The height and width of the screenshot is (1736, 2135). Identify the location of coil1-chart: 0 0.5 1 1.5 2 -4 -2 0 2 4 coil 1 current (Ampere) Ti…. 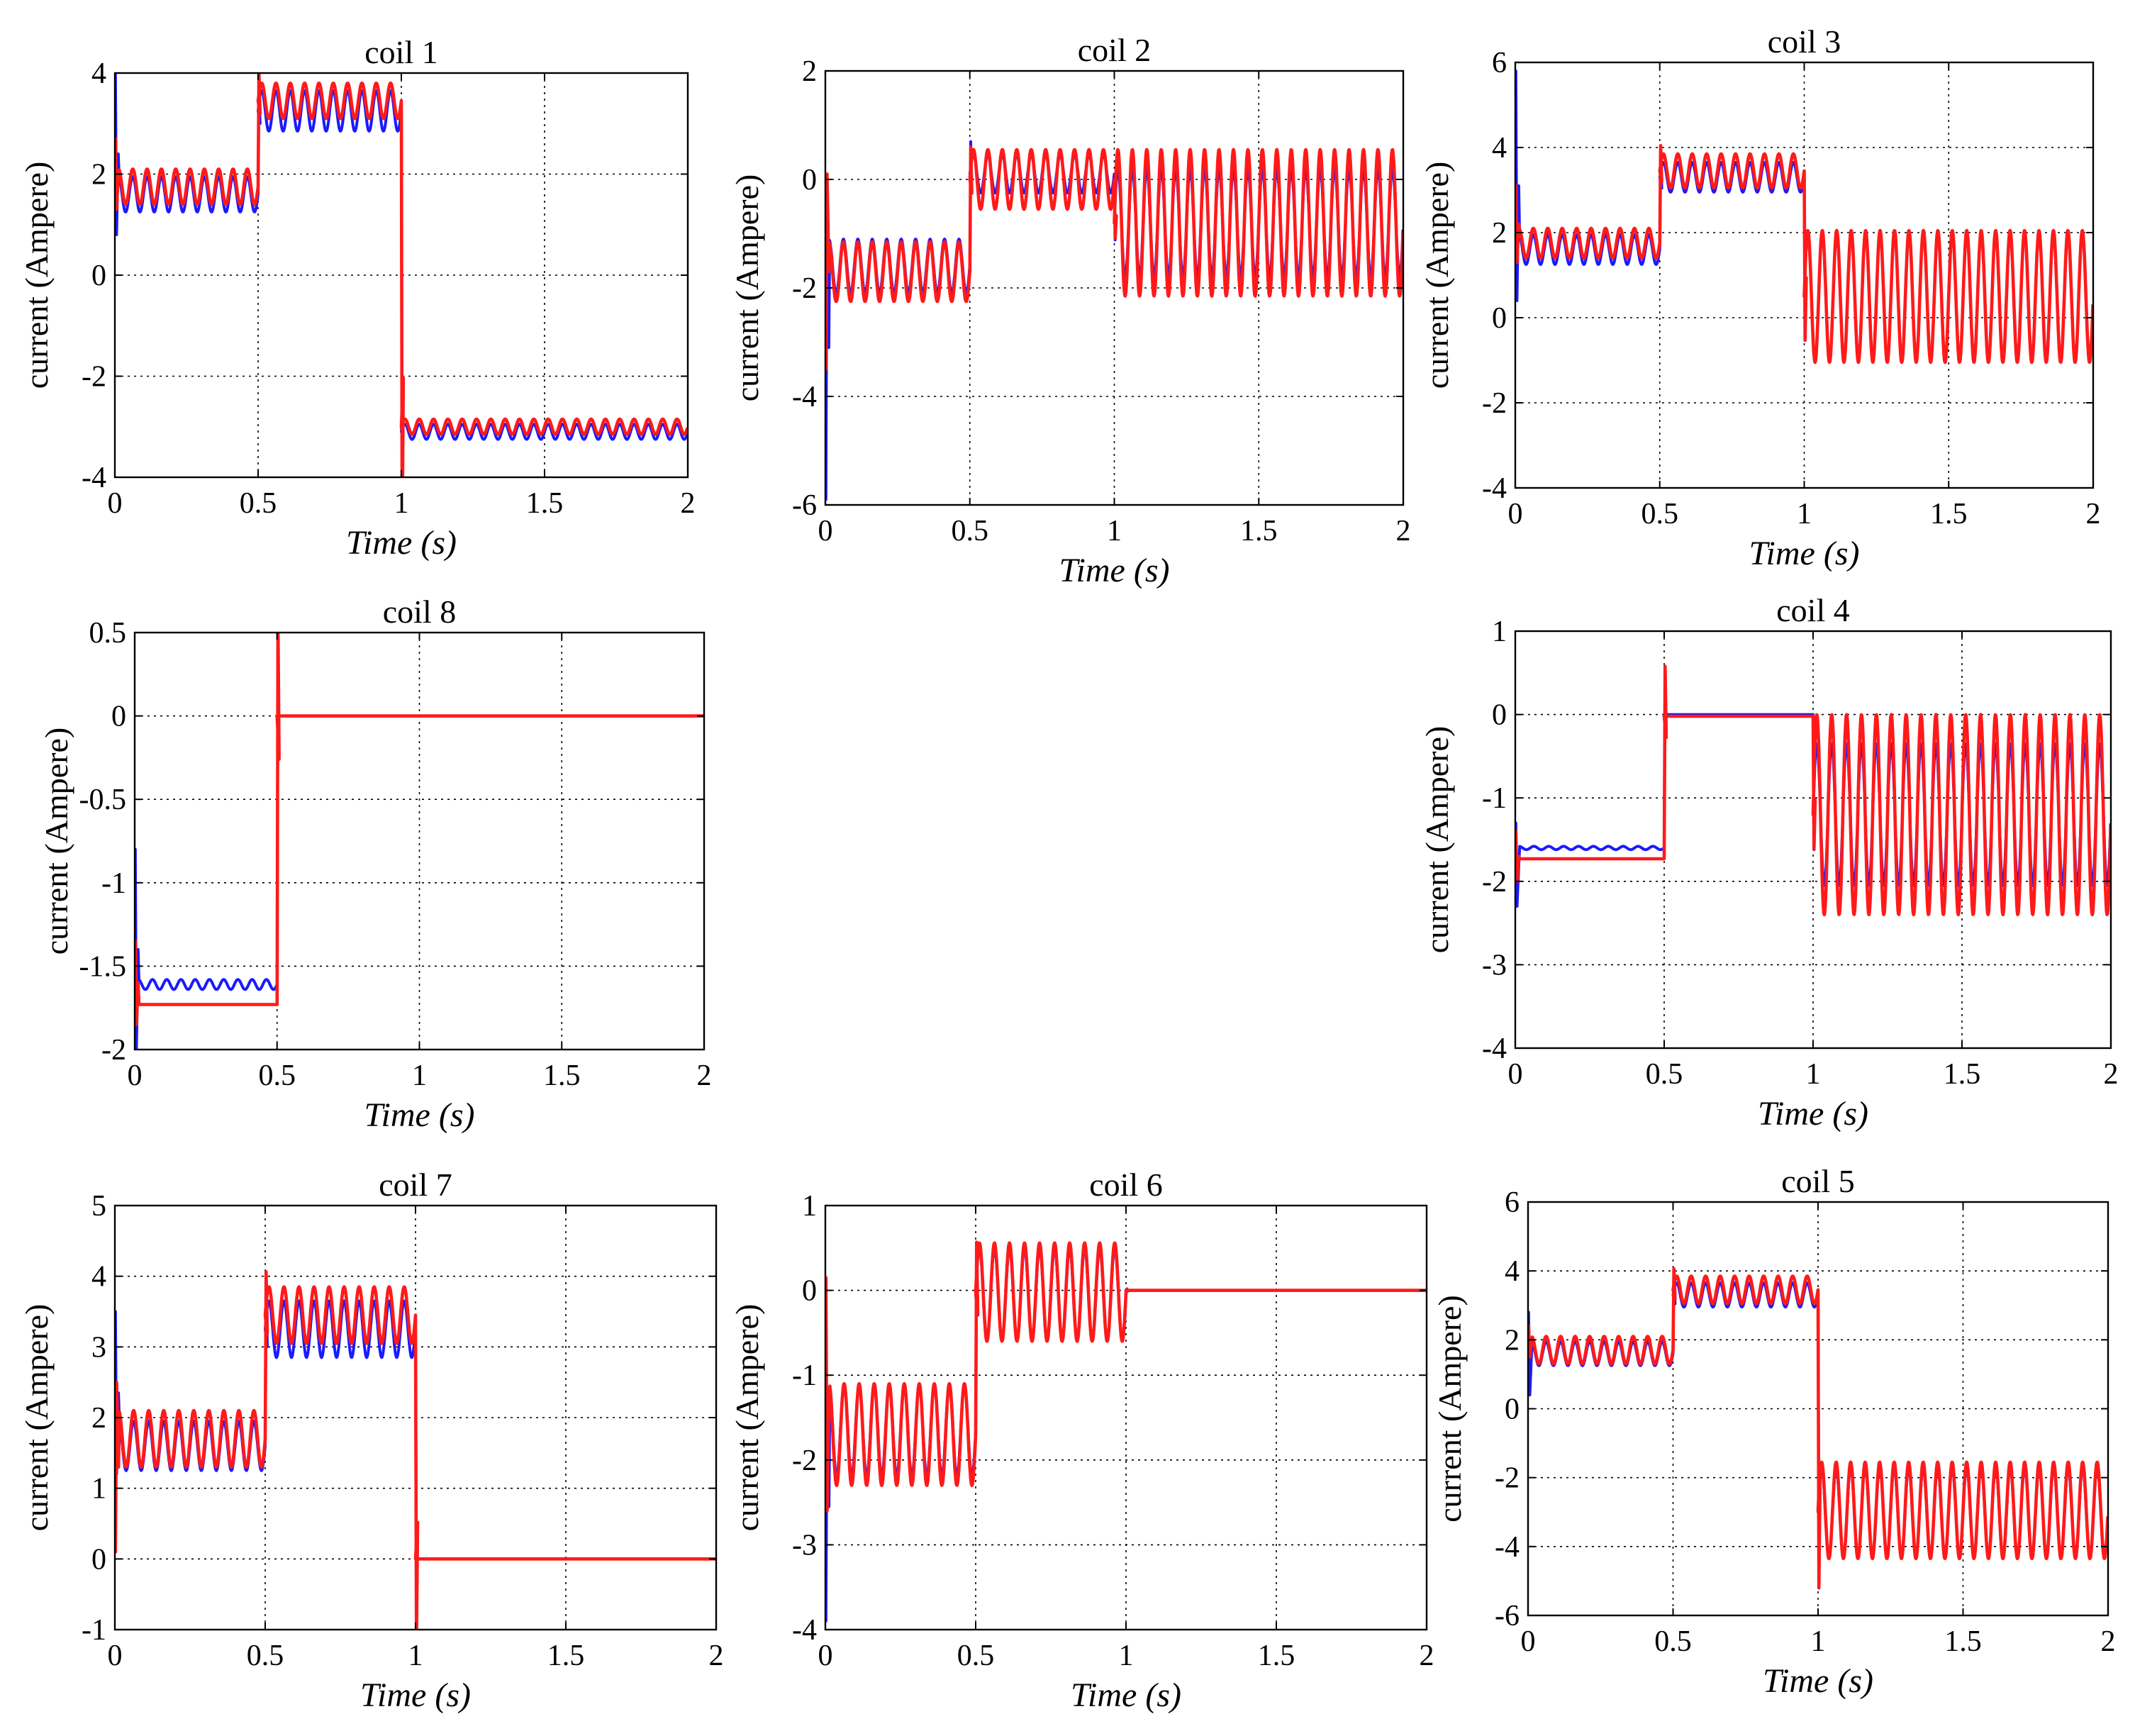
(357, 298).